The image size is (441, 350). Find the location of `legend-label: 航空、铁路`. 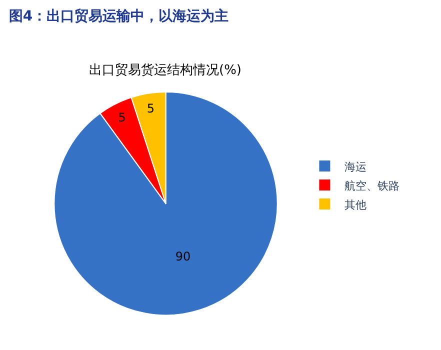

legend-label: 航空、铁路 is located at coordinates (372, 185).